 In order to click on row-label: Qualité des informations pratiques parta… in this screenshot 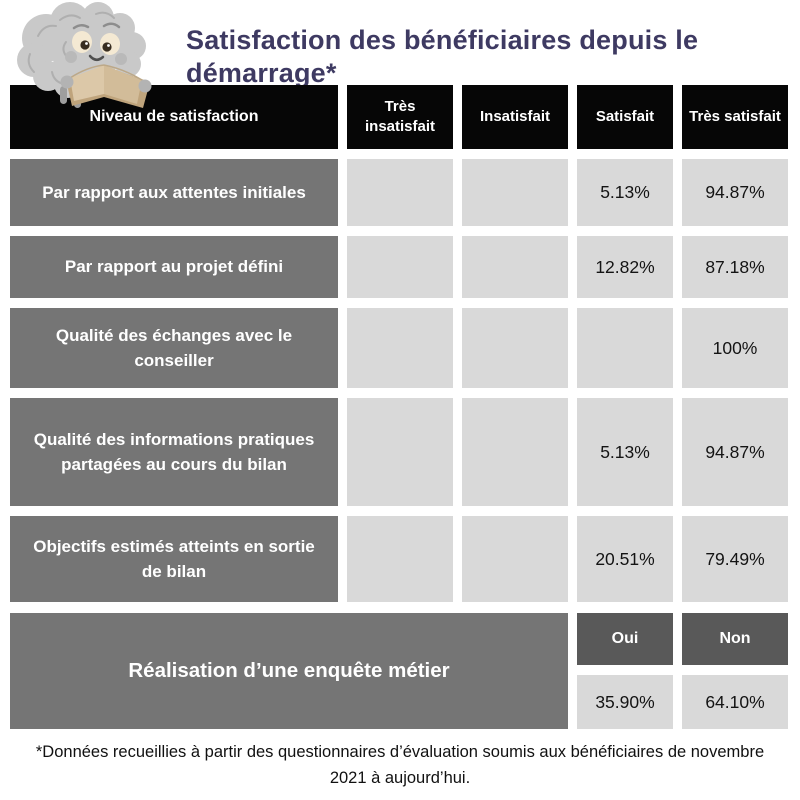, I will do `click(174, 452)`.